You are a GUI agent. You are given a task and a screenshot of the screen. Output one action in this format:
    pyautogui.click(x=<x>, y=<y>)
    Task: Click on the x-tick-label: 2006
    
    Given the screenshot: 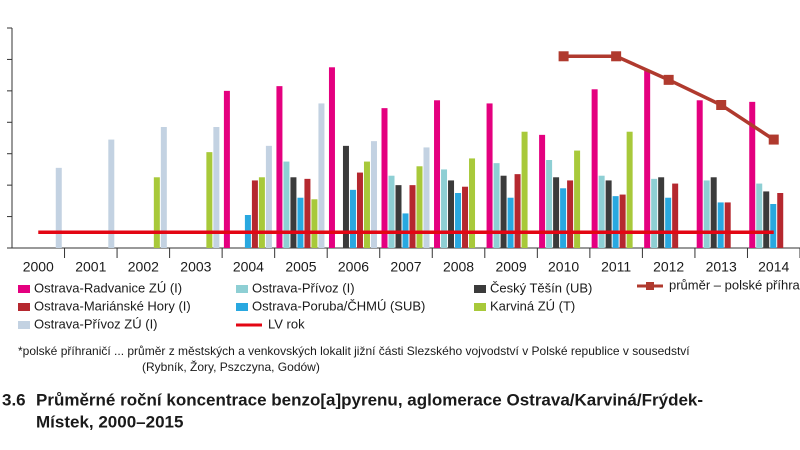 What is the action you would take?
    pyautogui.click(x=353, y=267)
    